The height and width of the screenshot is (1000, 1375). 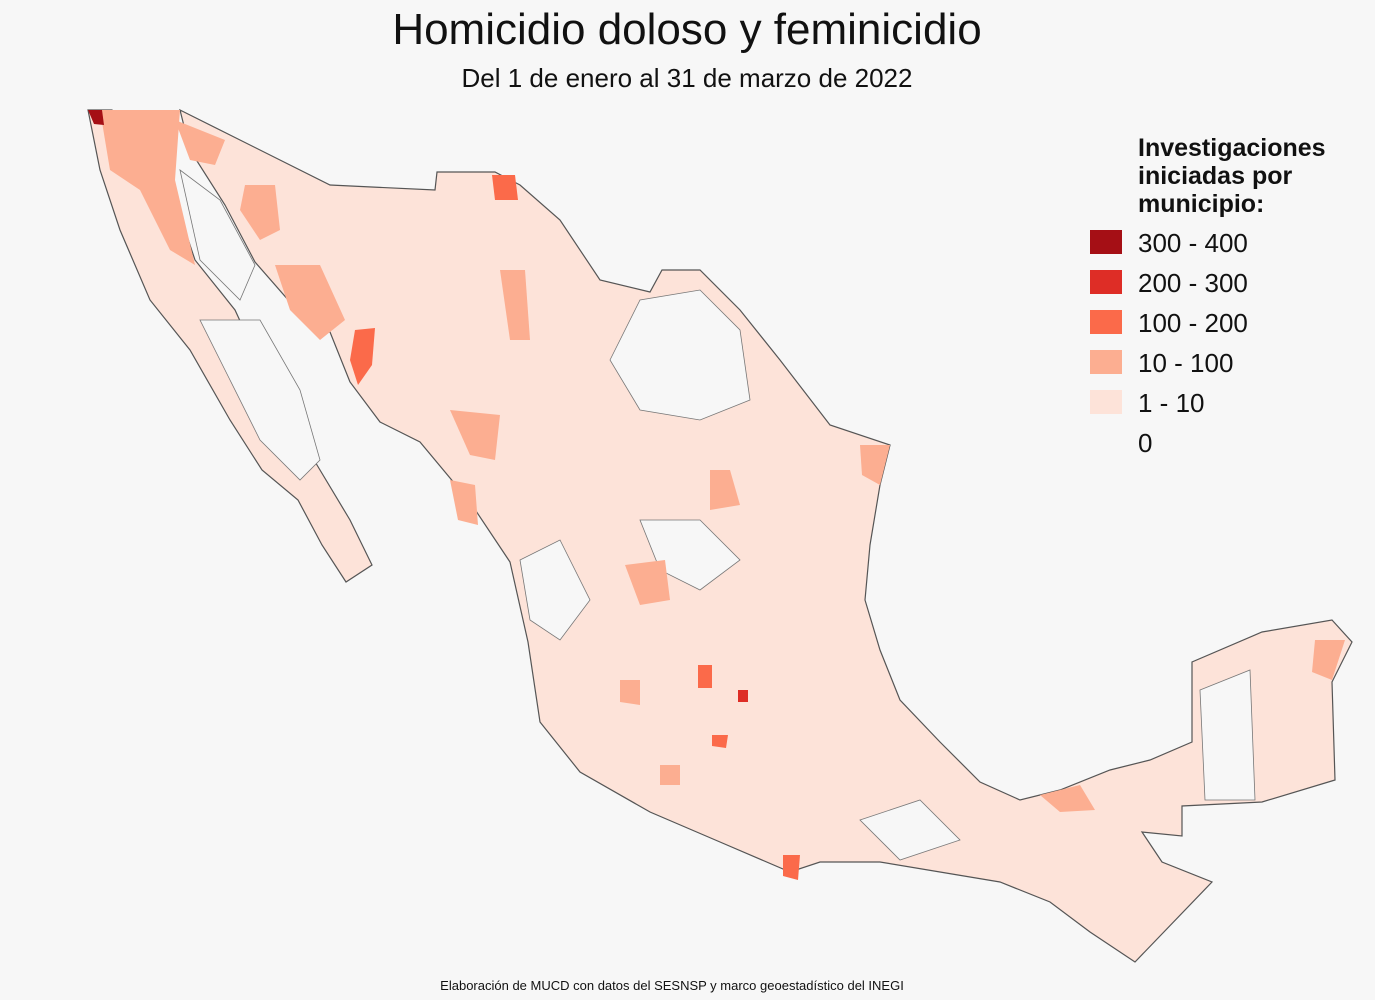 I want to click on legend-label: 10 - 100, so click(x=1185, y=363).